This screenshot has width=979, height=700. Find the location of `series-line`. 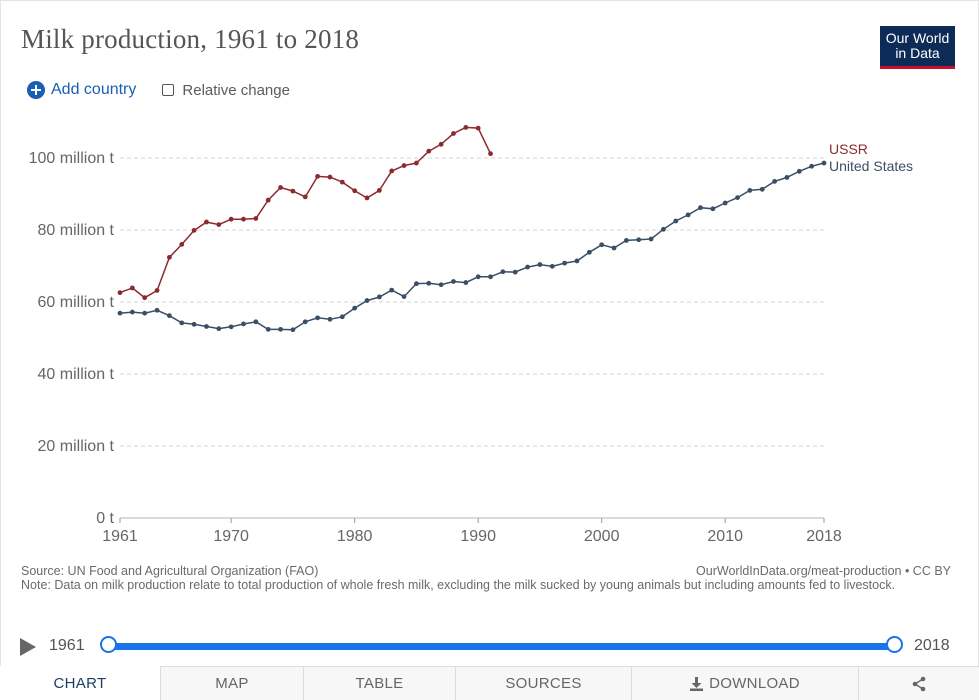

series-line is located at coordinates (305, 212).